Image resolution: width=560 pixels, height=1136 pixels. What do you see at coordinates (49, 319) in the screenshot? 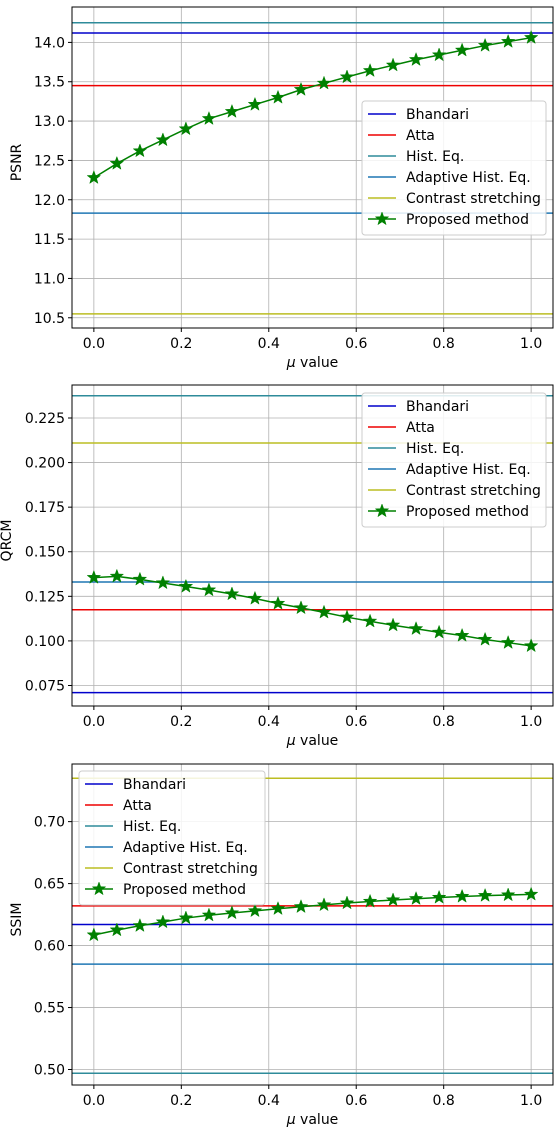
I see `y-tick-label: 10.5` at bounding box center [49, 319].